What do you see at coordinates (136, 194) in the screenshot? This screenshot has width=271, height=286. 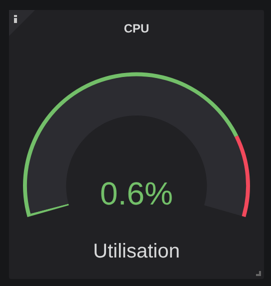 I see `text: 0.6%` at bounding box center [136, 194].